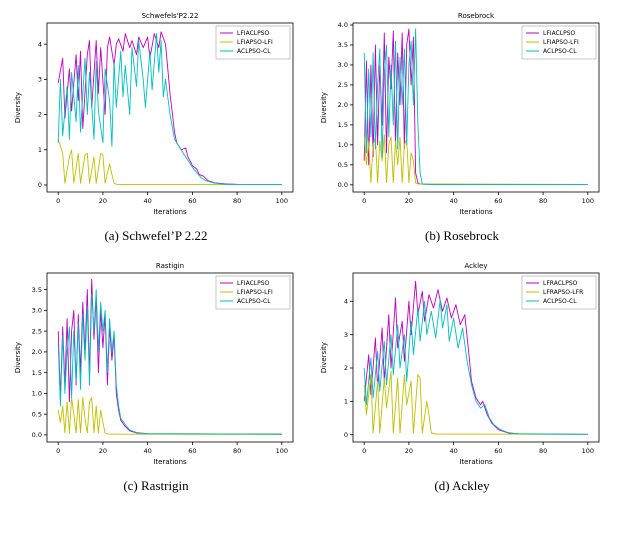  What do you see at coordinates (475, 402) in the screenshot?
I see `series-LFRAPSO-LFR` at bounding box center [475, 402].